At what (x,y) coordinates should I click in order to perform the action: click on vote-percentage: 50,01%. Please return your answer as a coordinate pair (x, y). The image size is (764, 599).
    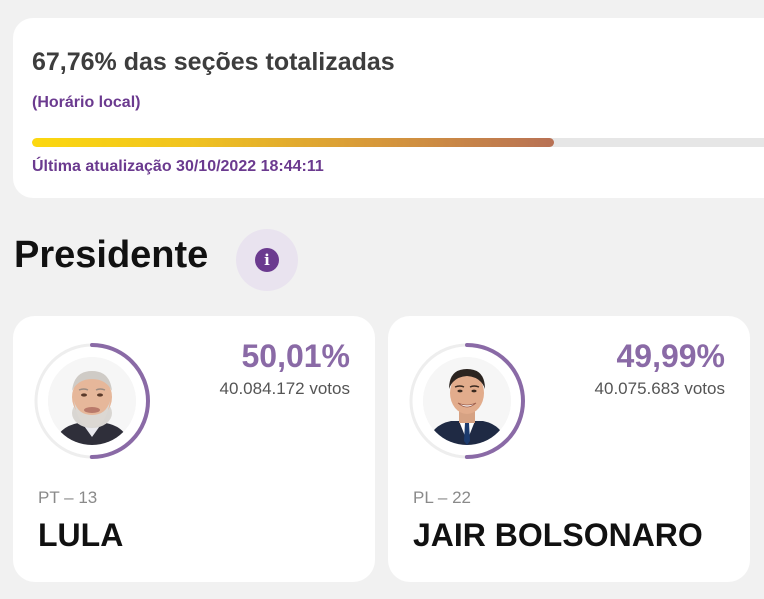
    Looking at the image, I should click on (295, 356).